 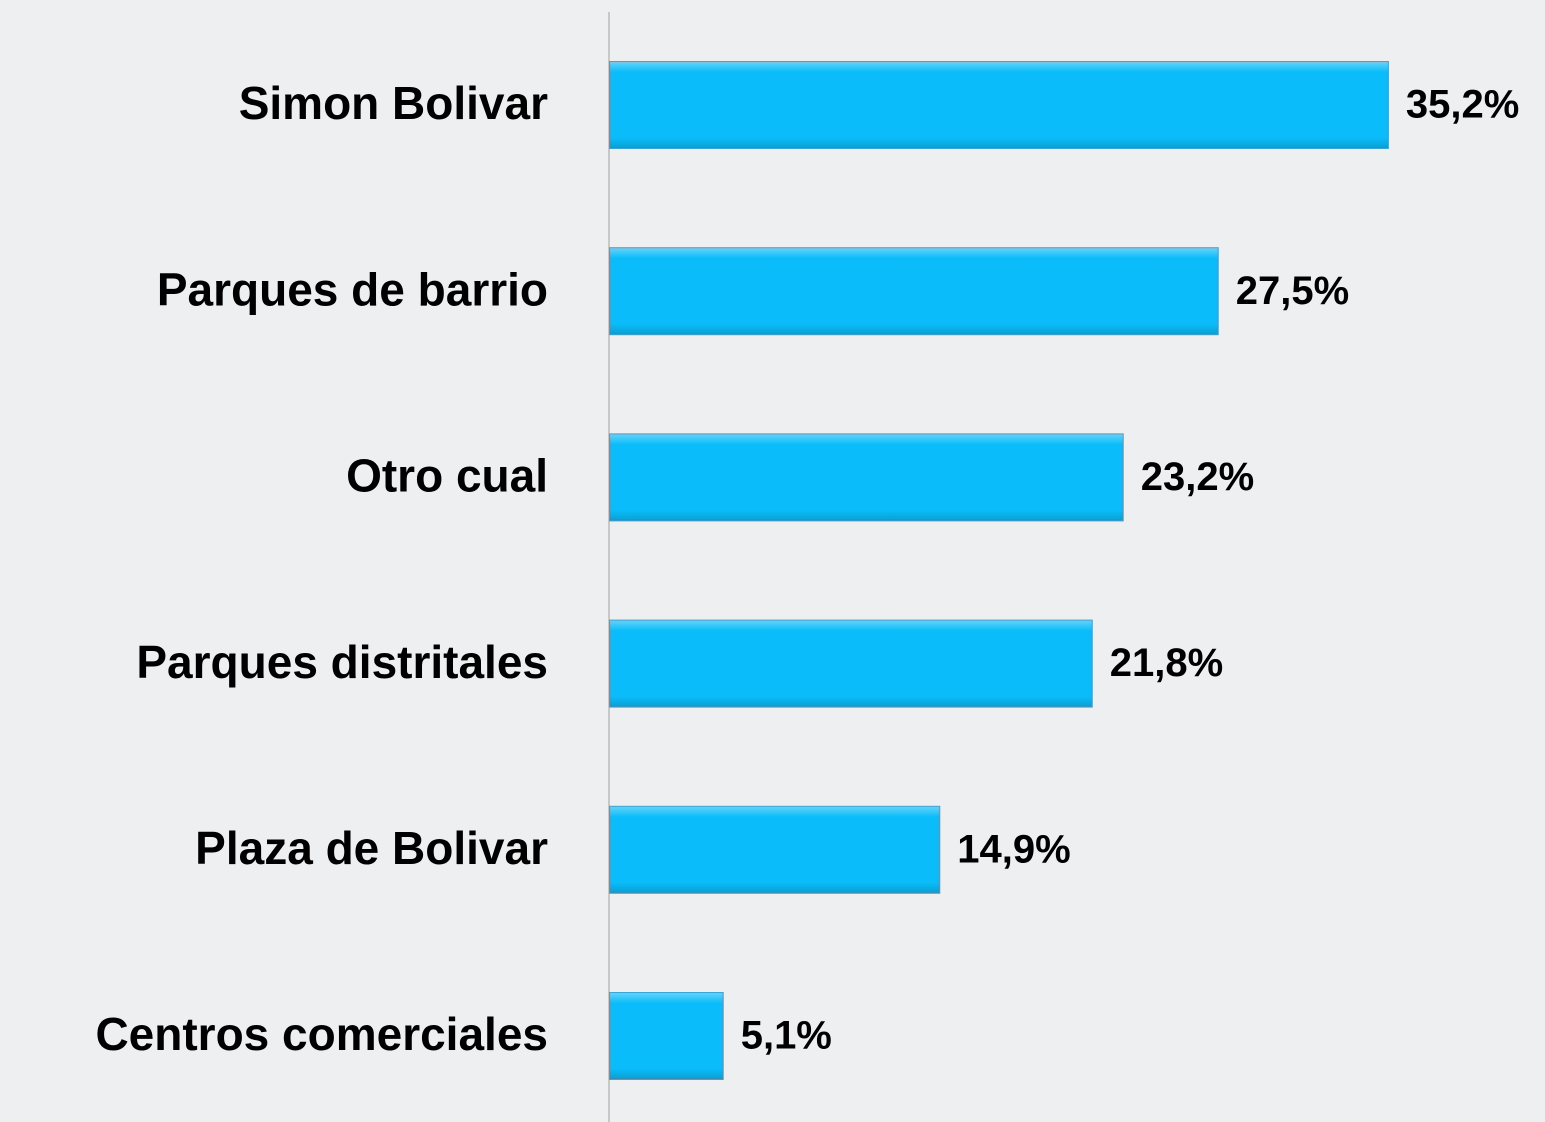 What do you see at coordinates (342, 662) in the screenshot?
I see `y-tick-label: Parques distritales` at bounding box center [342, 662].